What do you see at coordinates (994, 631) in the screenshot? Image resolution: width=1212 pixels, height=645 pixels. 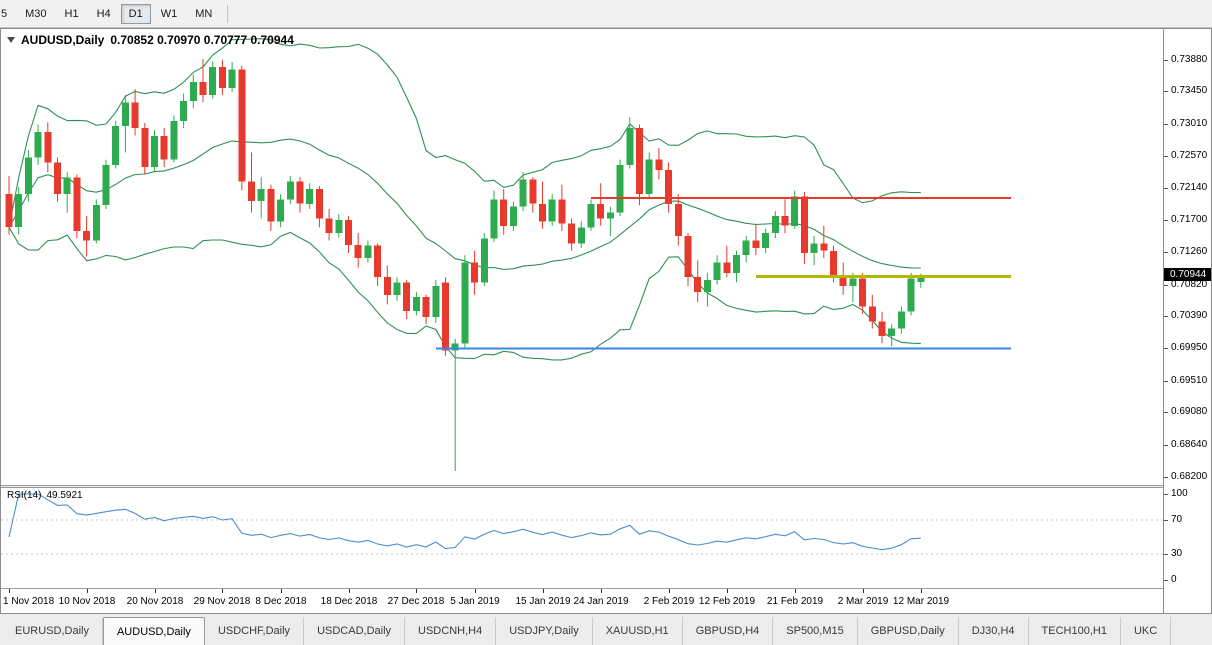 I see `chart-tab-dj30-h4: DJ30,H4` at bounding box center [994, 631].